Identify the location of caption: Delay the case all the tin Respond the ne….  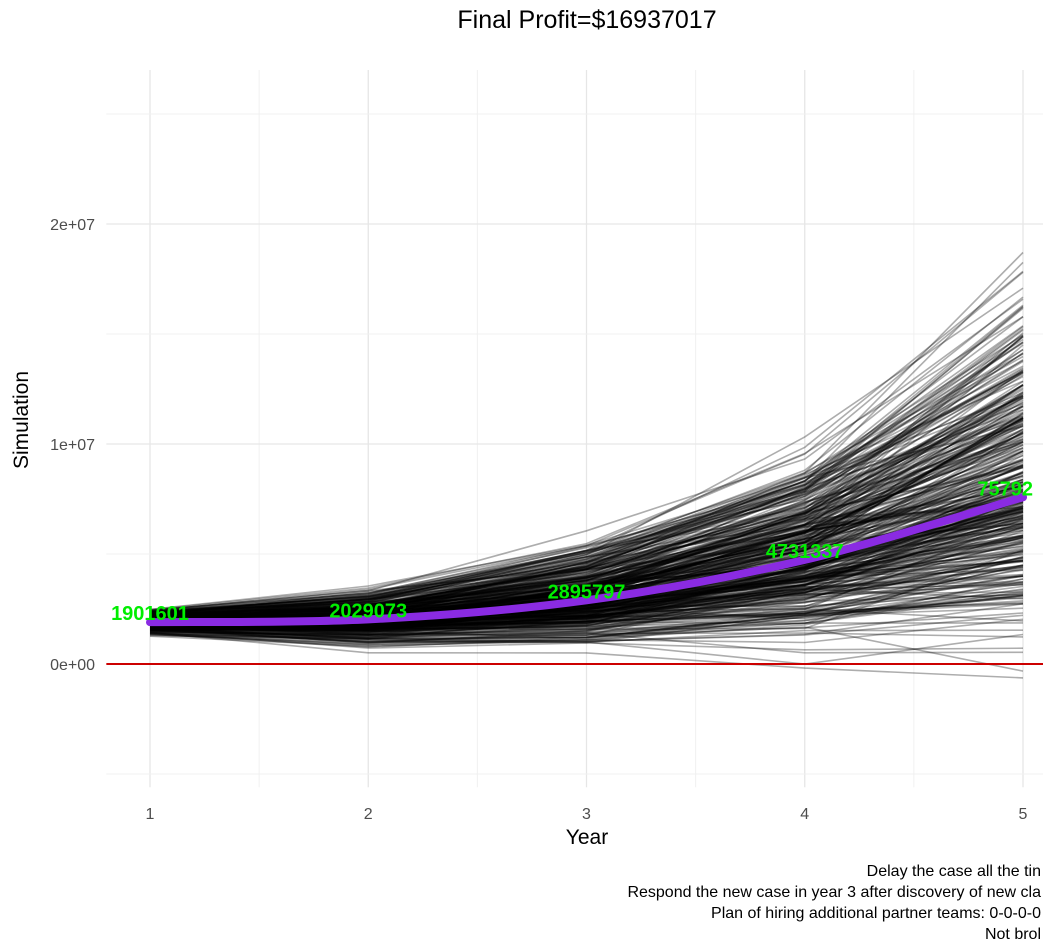
(834, 903).